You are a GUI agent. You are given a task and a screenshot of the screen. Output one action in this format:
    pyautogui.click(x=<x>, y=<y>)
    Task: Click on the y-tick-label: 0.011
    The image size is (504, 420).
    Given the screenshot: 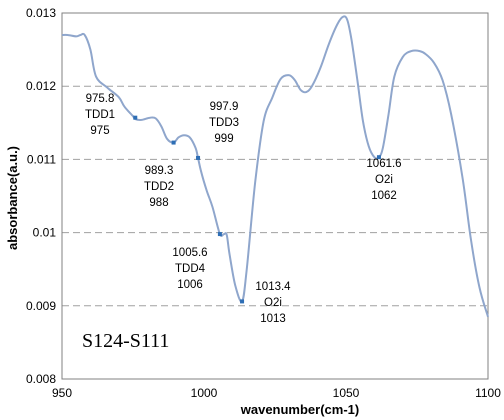 What is the action you would take?
    pyautogui.click(x=41, y=159)
    